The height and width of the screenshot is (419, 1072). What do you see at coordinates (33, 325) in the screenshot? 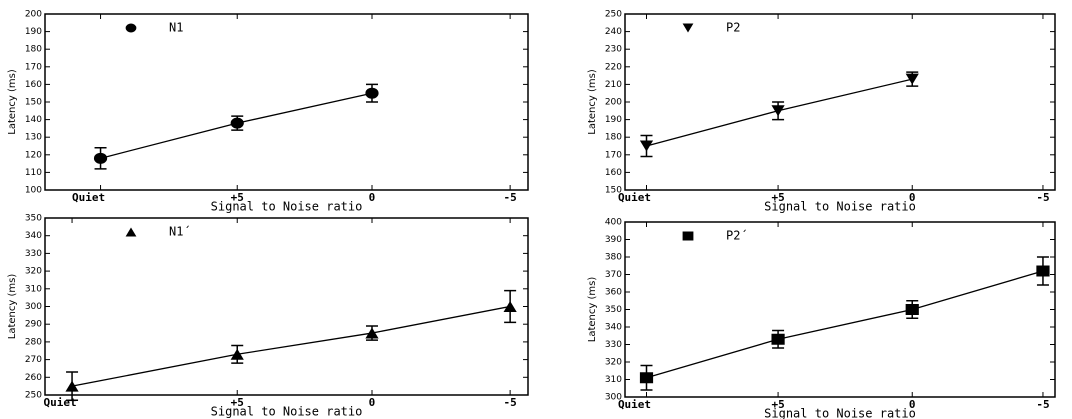
I see `y-tick-label: 290` at bounding box center [33, 325].